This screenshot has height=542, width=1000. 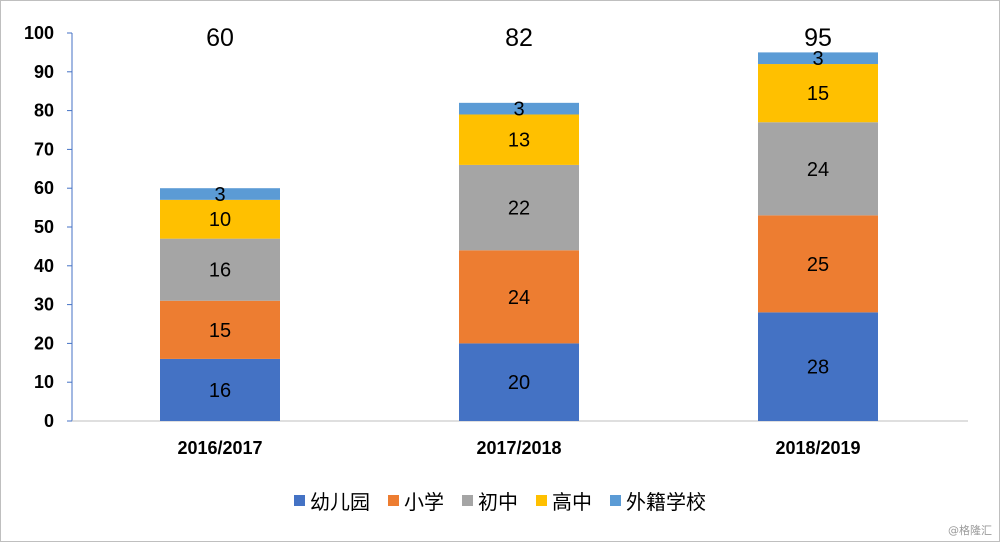 What do you see at coordinates (44, 343) in the screenshot?
I see `y-tick-label: 20` at bounding box center [44, 343].